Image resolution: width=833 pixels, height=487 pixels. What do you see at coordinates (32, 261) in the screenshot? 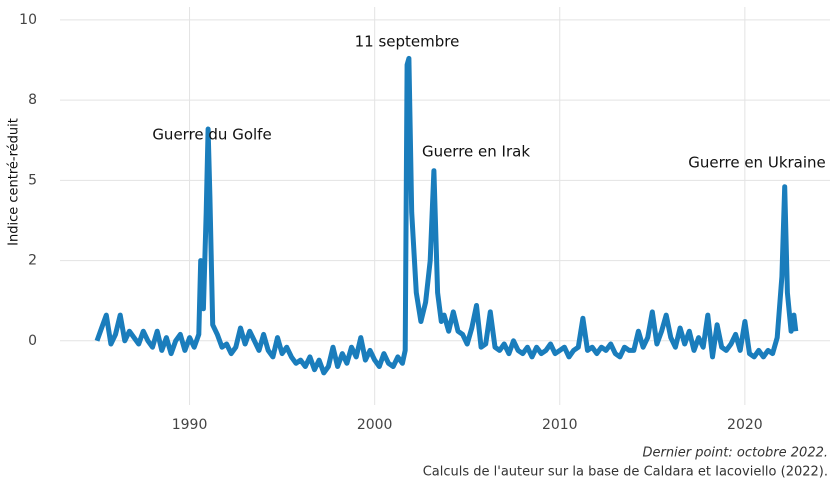
I see `y-tick-label: 2` at bounding box center [32, 261].